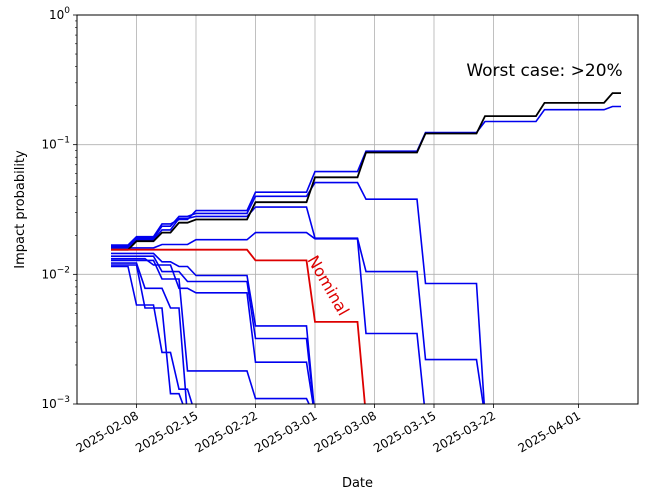  I want to click on y-tick-exponent: −1, so click(63, 141).